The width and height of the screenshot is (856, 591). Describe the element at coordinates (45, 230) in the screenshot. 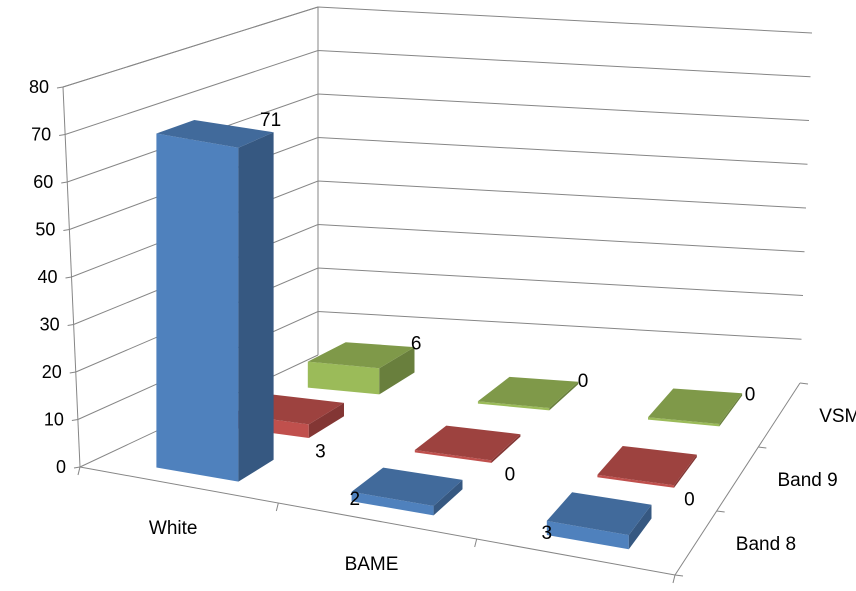

I see `y-tick-label: 50` at that location.